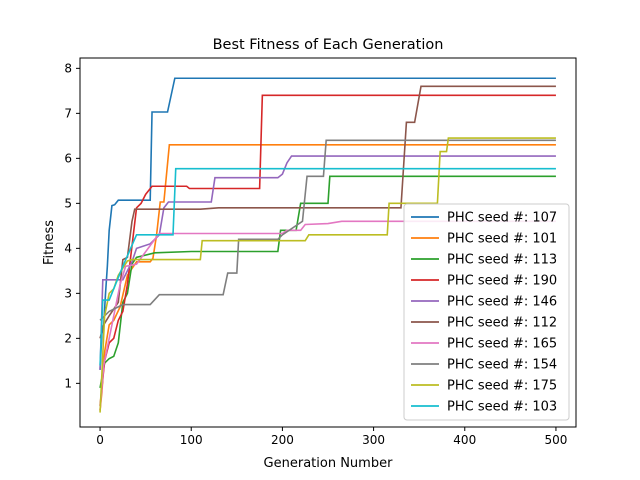  What do you see at coordinates (68, 68) in the screenshot?
I see `y-tick-label: 8` at bounding box center [68, 68].